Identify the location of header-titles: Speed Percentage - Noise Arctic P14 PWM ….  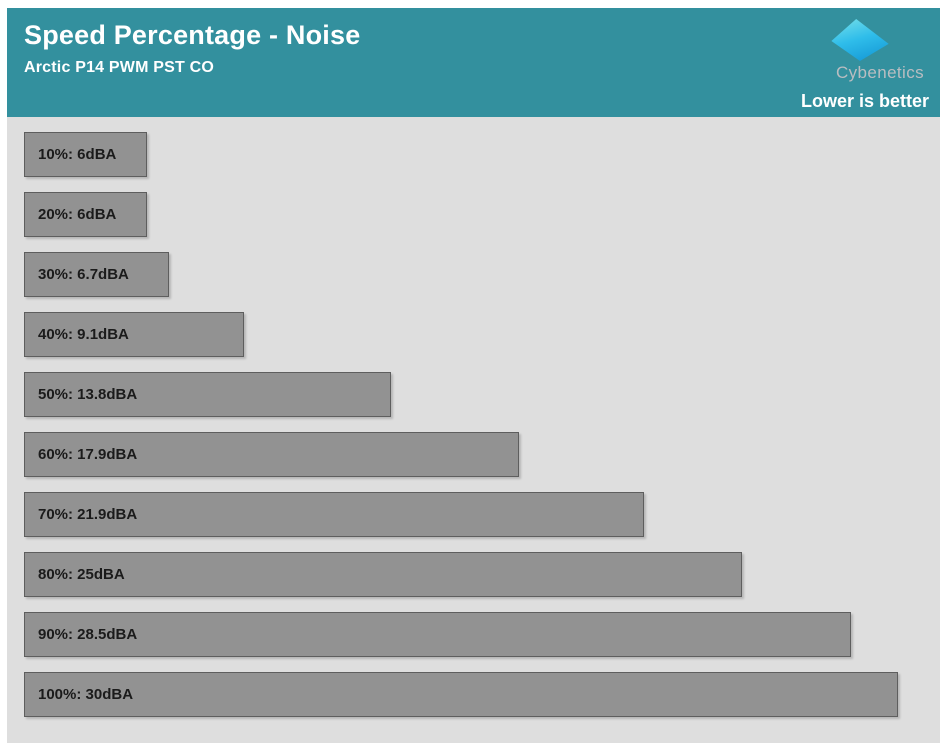
(192, 68).